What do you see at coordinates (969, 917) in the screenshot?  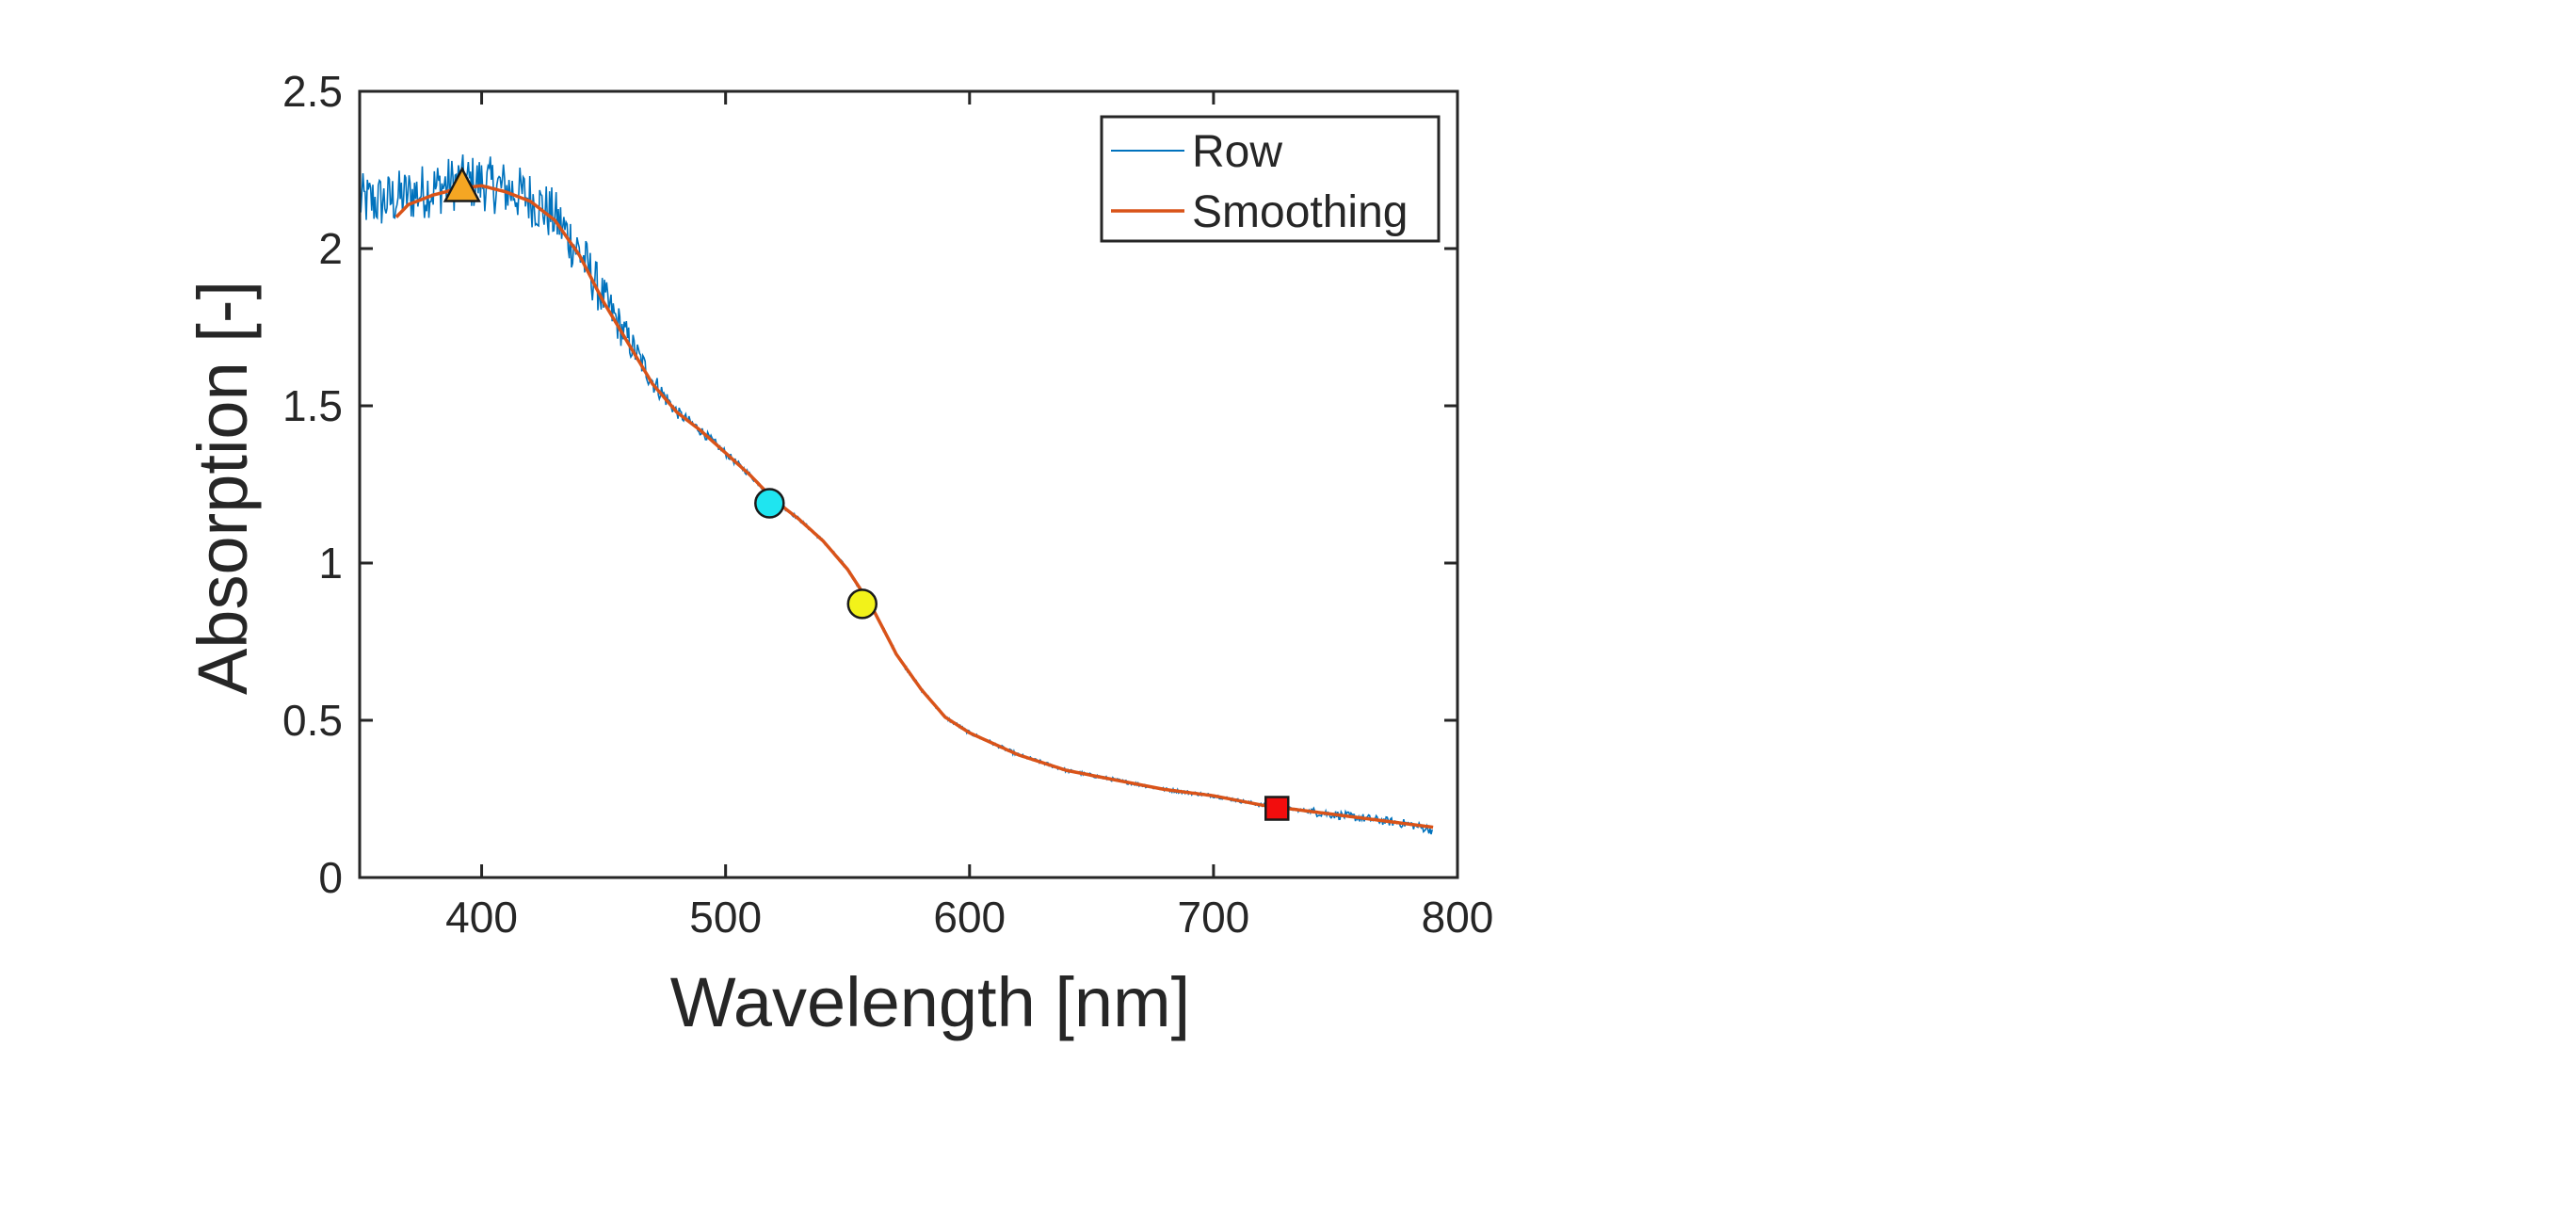 I see `x-tick-label: 600` at bounding box center [969, 917].